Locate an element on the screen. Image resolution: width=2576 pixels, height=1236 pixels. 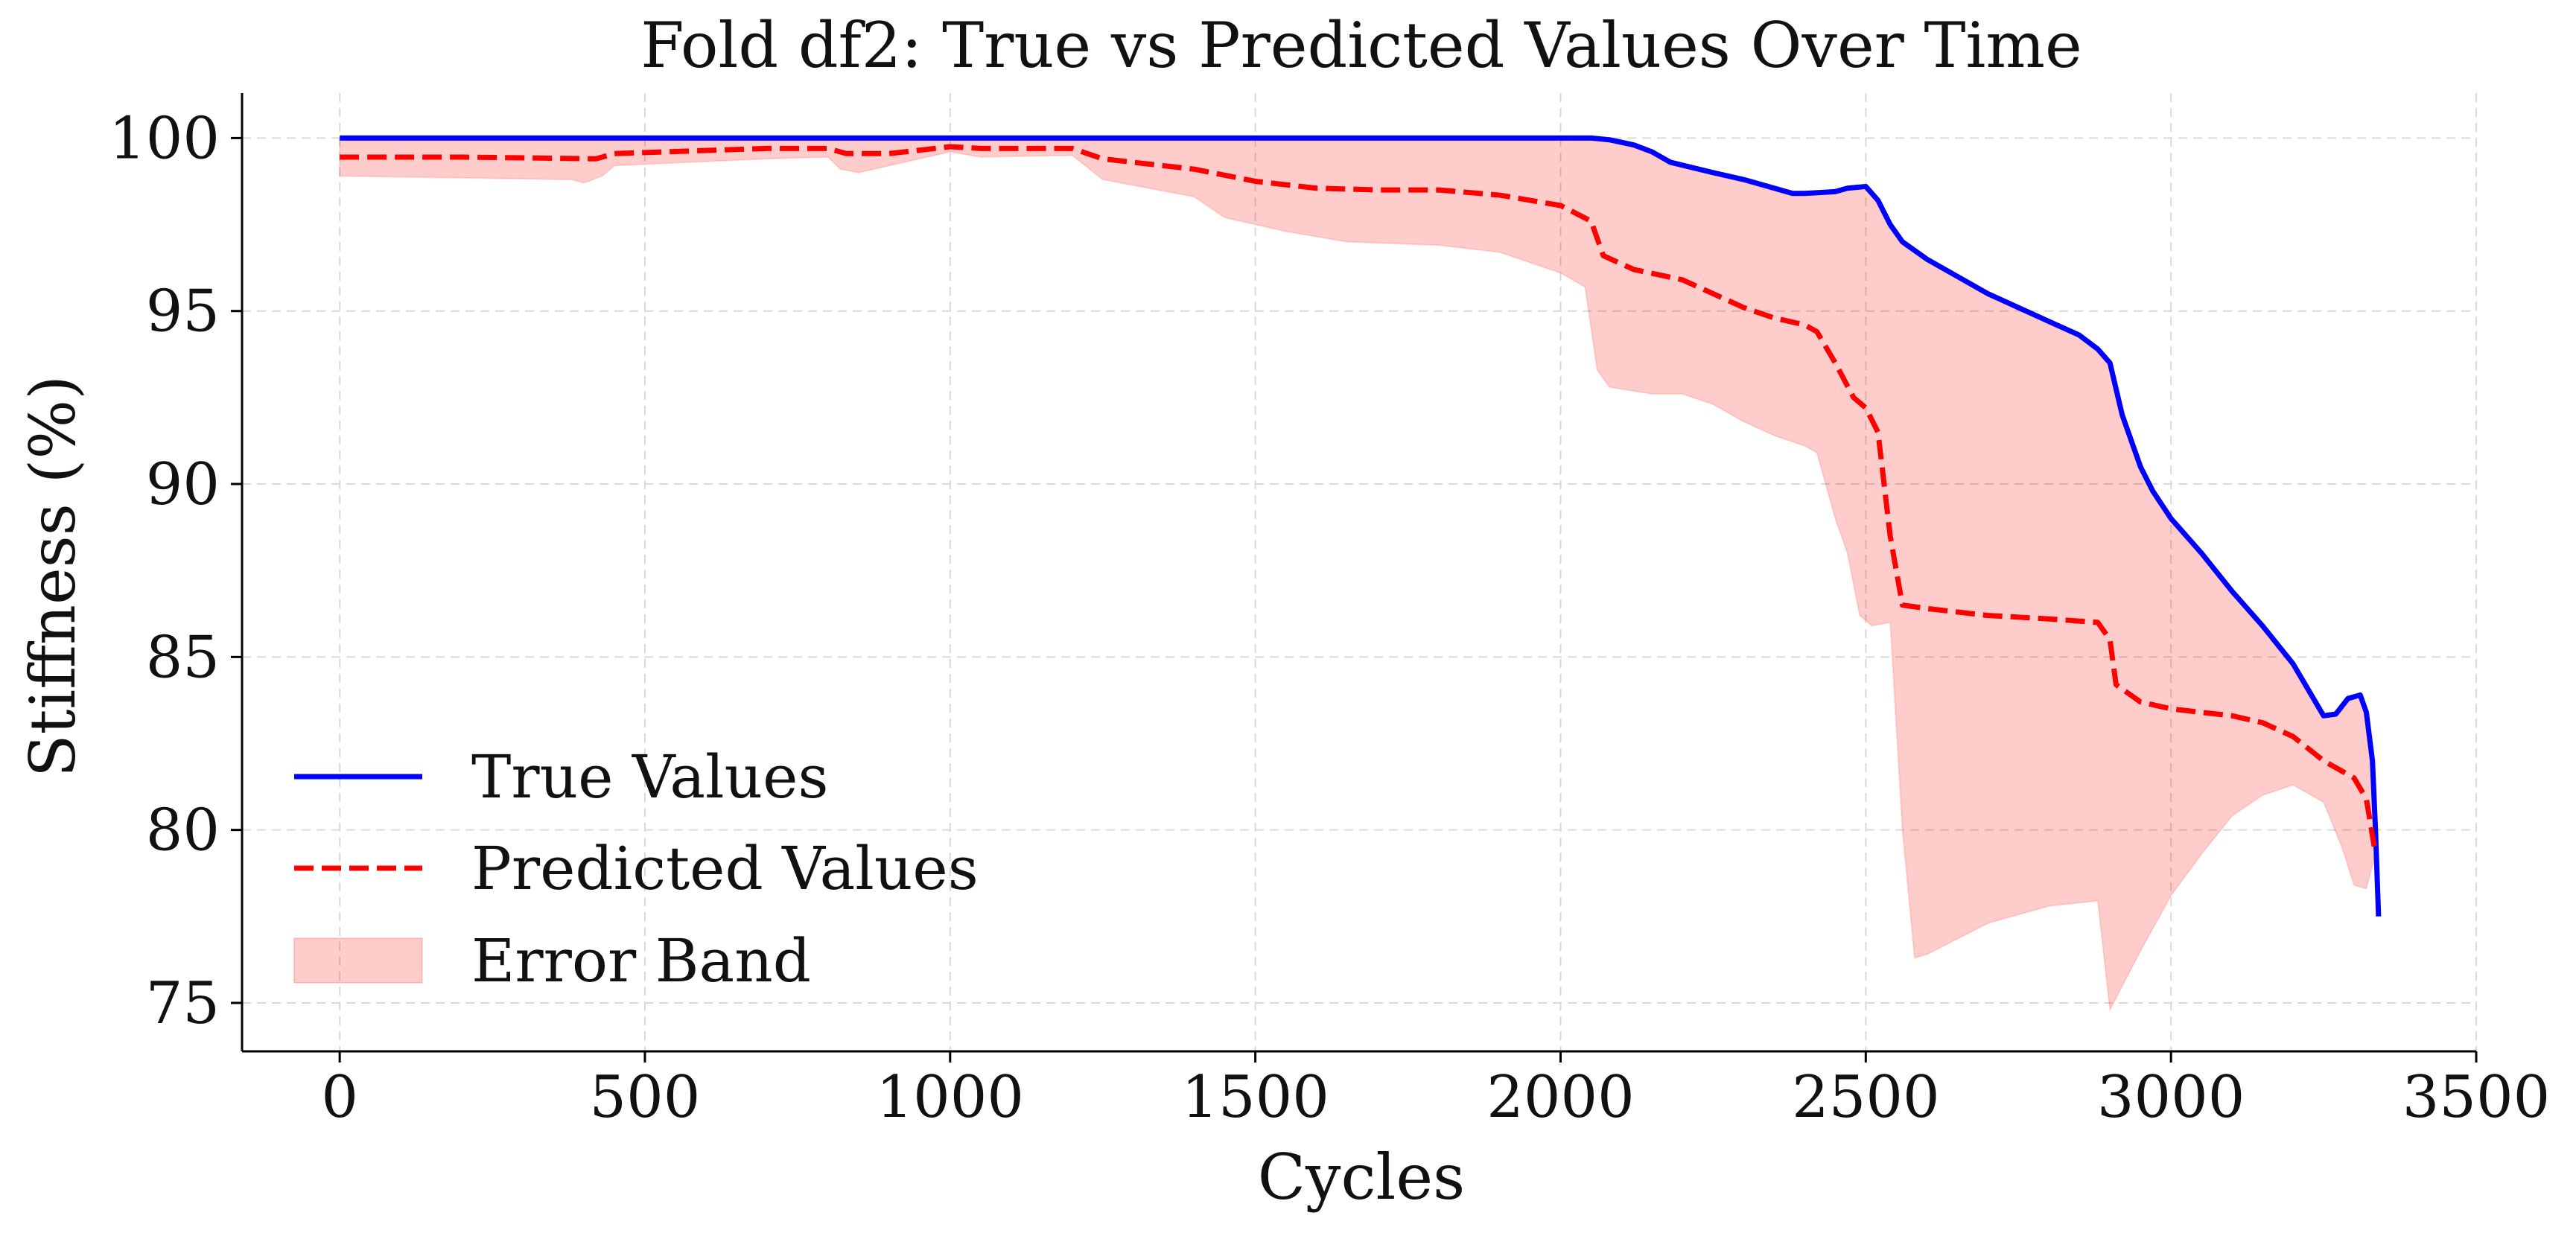
legend: True Values Predicted Values Error Band is located at coordinates (636, 869).